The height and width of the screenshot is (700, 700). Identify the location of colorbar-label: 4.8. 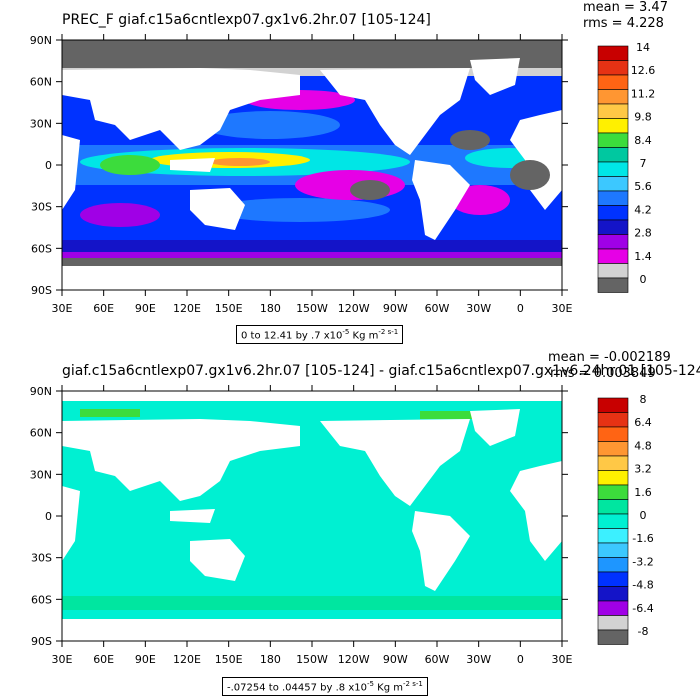
(643, 445).